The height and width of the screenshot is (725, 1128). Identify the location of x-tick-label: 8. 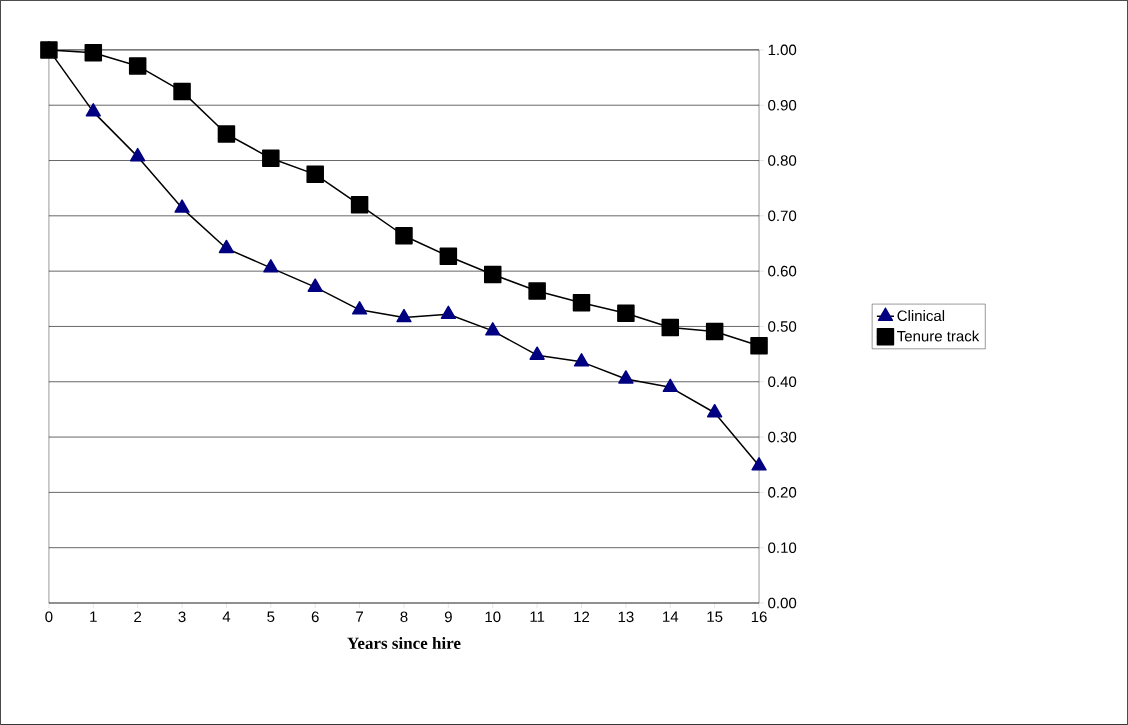
(404, 617).